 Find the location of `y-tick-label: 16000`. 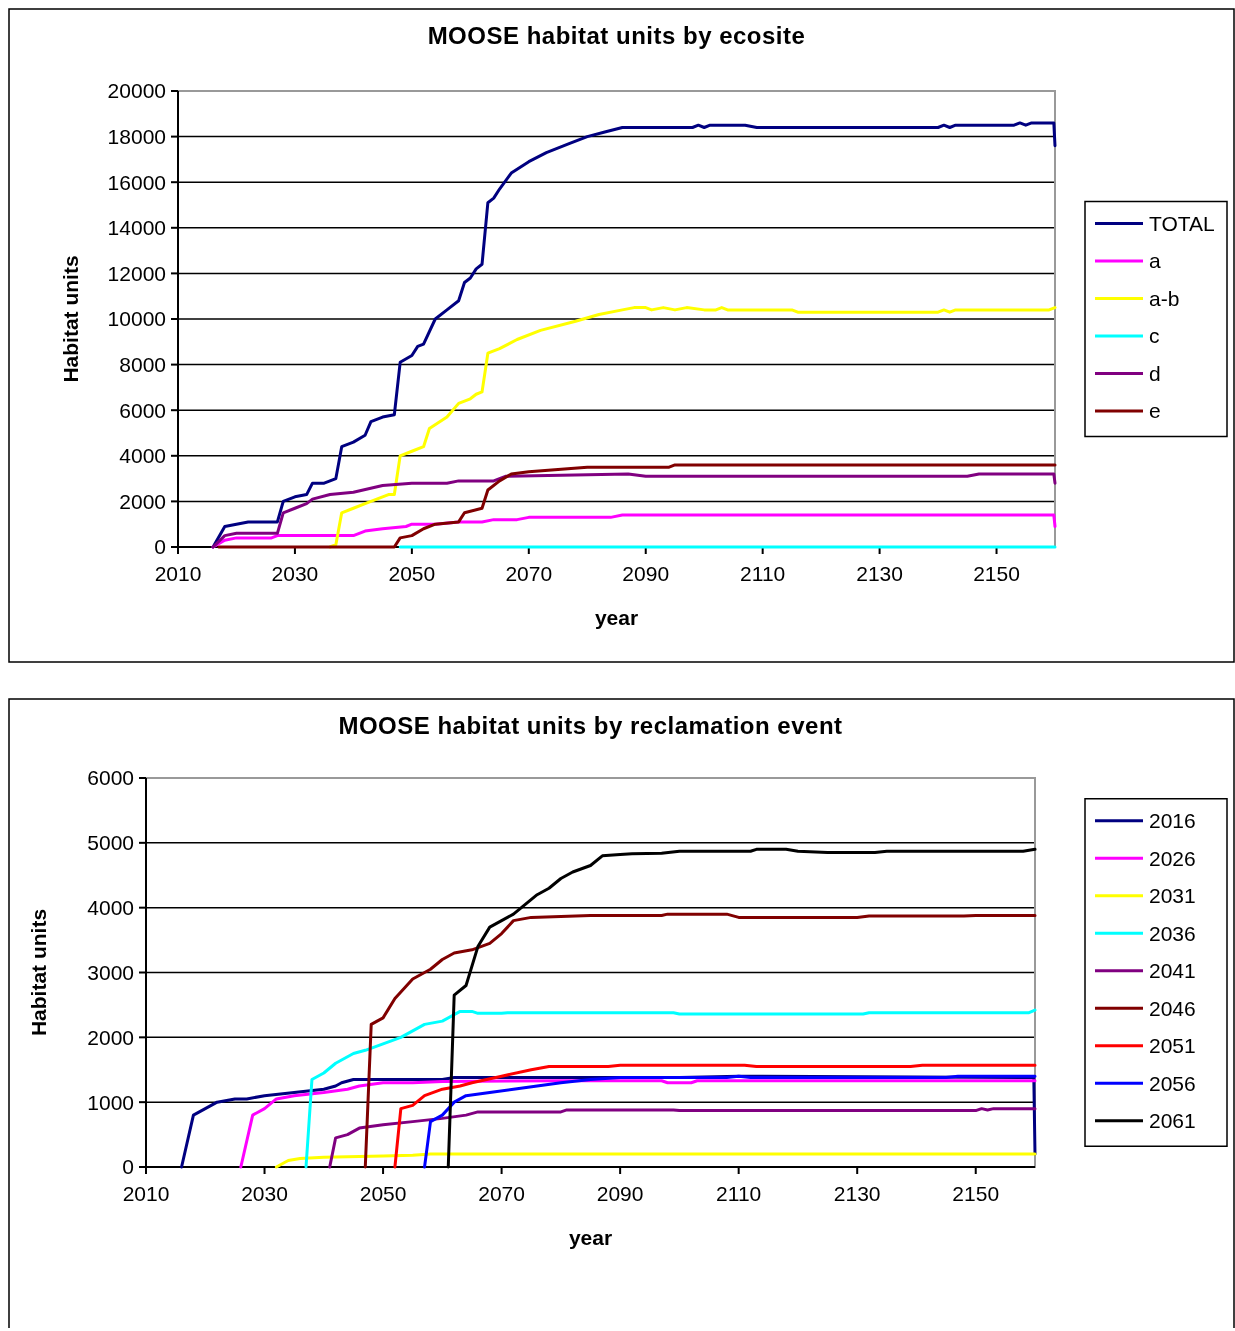

y-tick-label: 16000 is located at coordinates (136, 182).